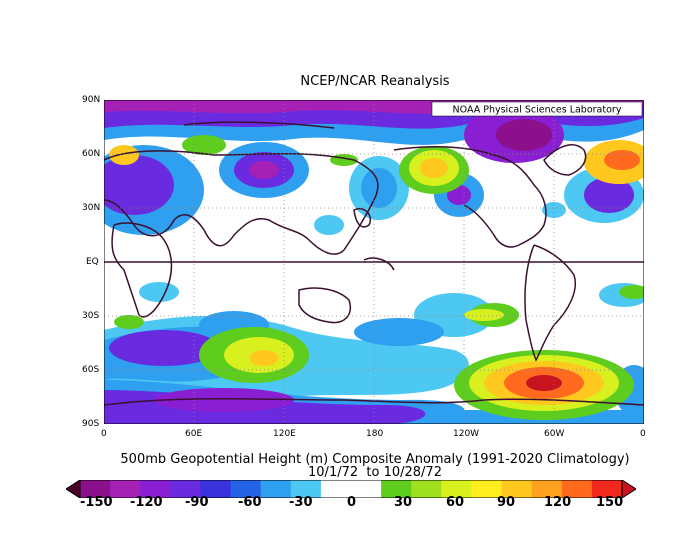 The height and width of the screenshot is (542, 700). Describe the element at coordinates (91, 208) in the screenshot. I see `lat-label-30n: 30N` at that location.